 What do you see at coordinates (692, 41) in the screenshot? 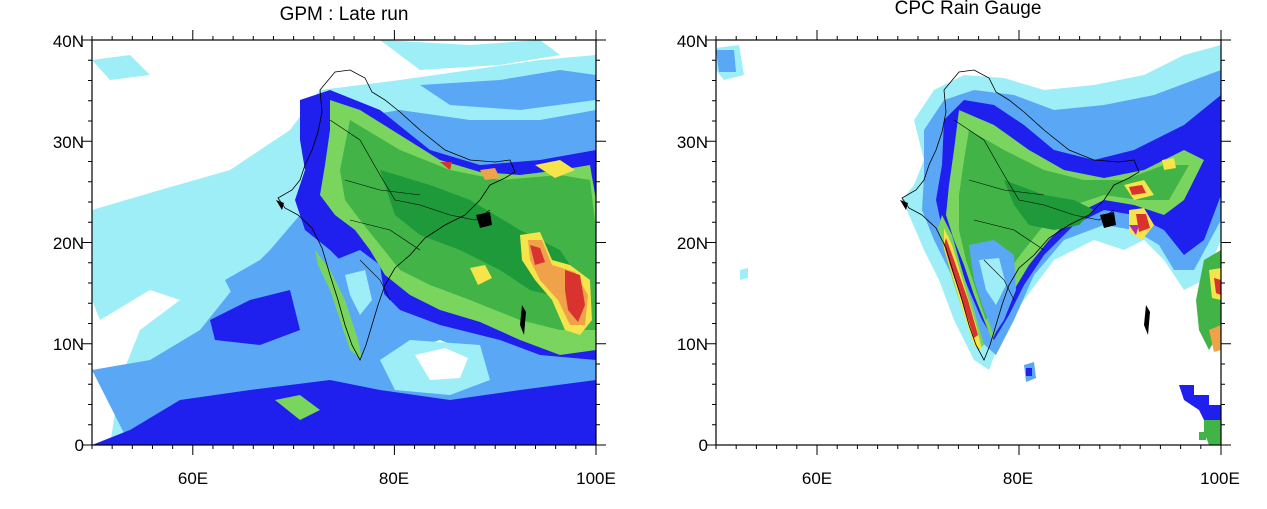
I see `cpc-ylabel-40n: 40N` at bounding box center [692, 41].